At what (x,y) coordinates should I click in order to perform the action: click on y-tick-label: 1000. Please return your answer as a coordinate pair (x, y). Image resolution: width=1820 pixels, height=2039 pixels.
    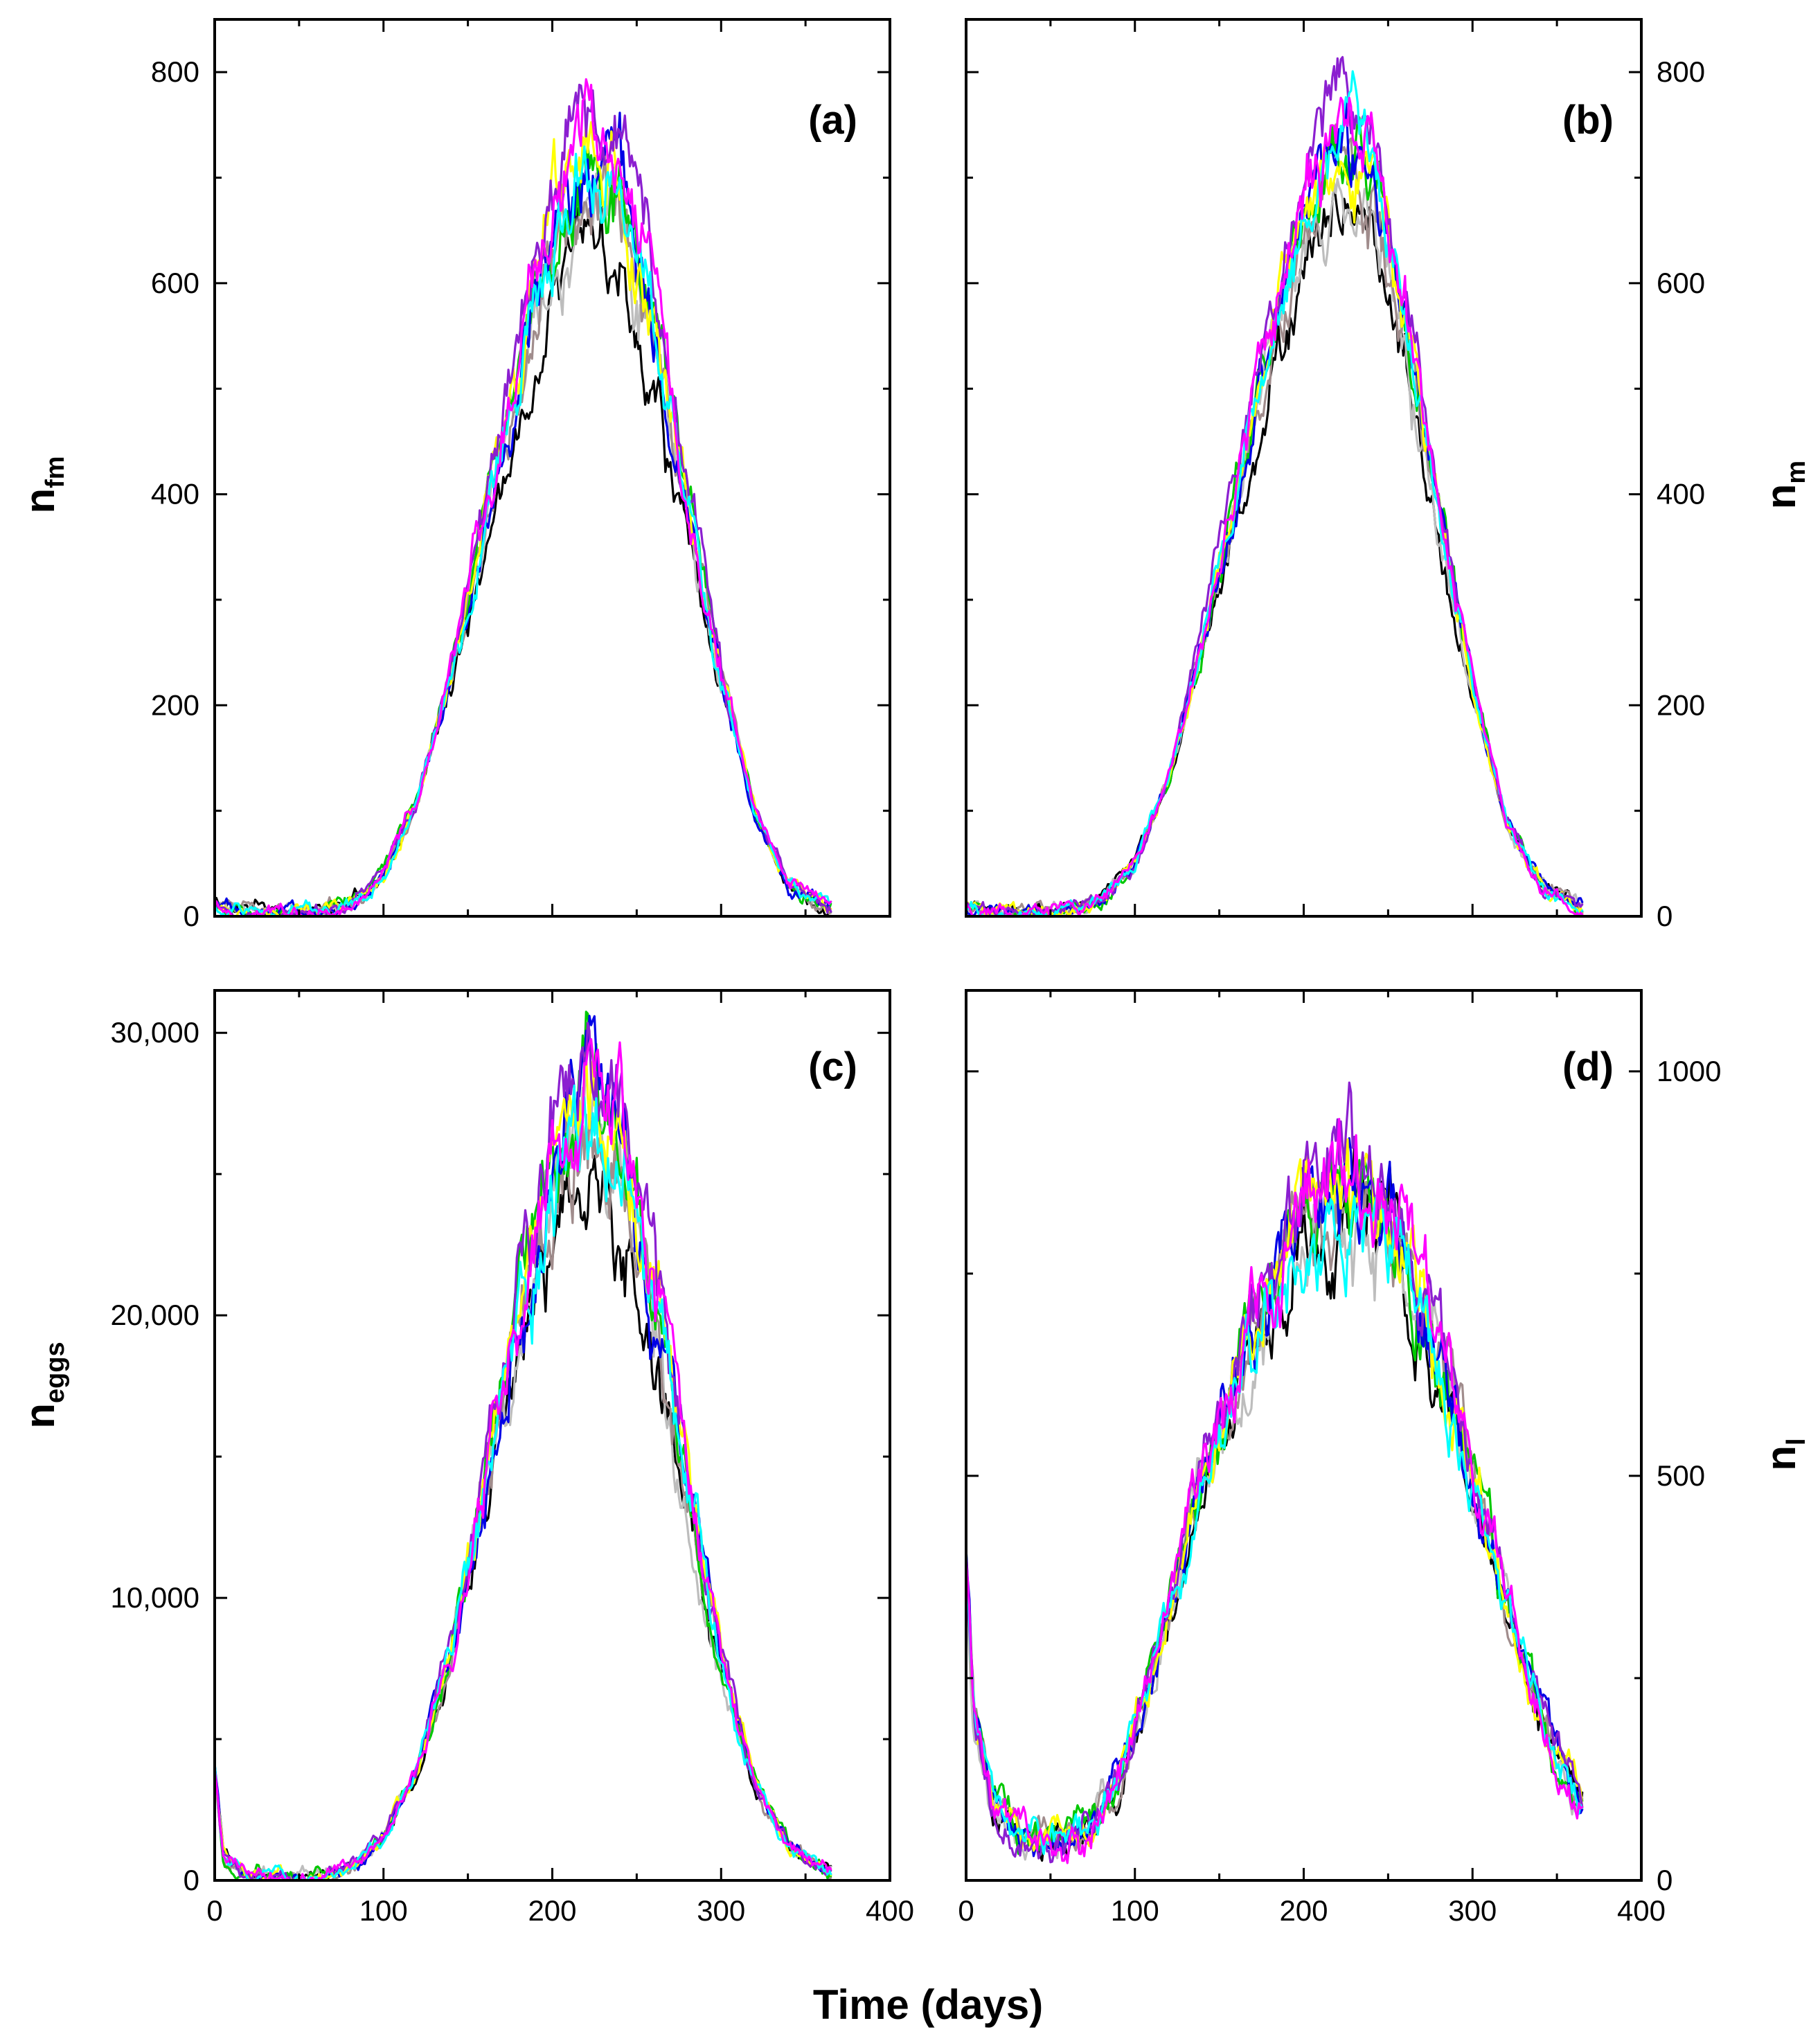
    Looking at the image, I should click on (1689, 1071).